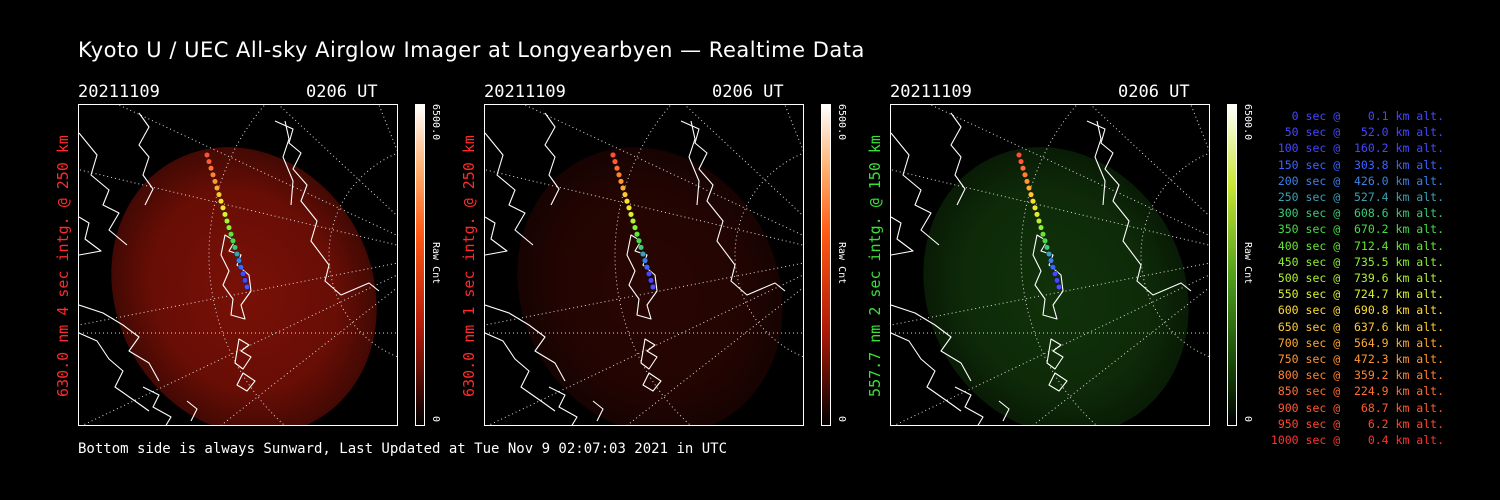 The image size is (1500, 500). Describe the element at coordinates (1357, 132) in the screenshot. I see `legend-row: 50 sec @ 52.0 km alt.` at that location.